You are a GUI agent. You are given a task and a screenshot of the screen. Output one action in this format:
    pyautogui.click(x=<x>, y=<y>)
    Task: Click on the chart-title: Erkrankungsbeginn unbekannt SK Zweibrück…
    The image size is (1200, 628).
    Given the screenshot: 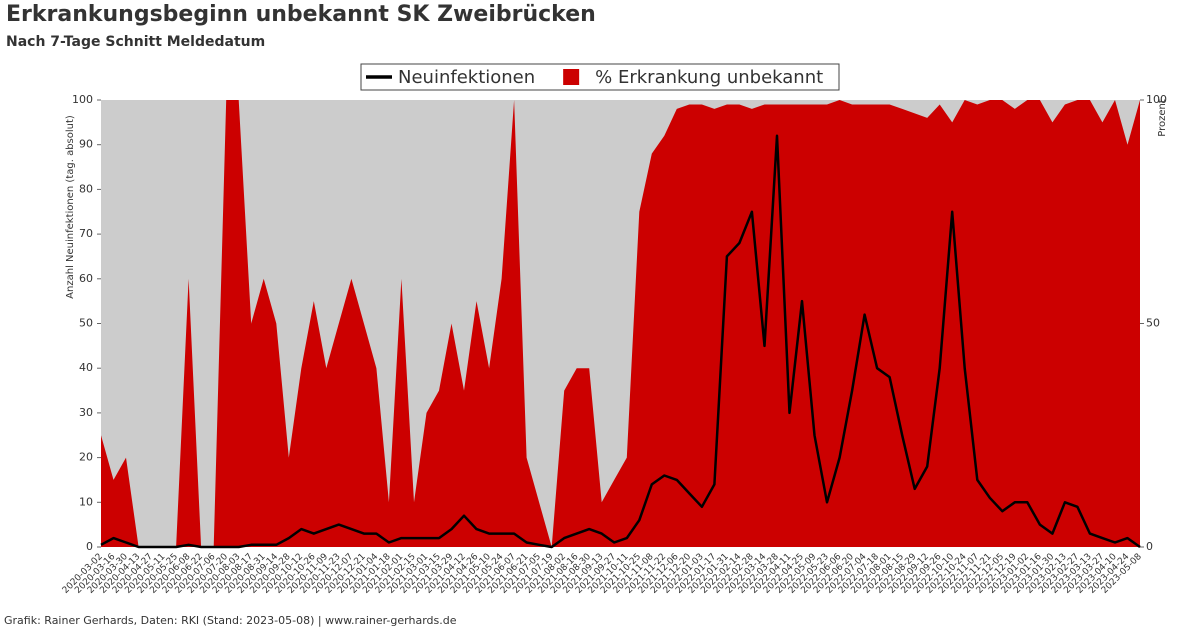 What is the action you would take?
    pyautogui.click(x=301, y=14)
    